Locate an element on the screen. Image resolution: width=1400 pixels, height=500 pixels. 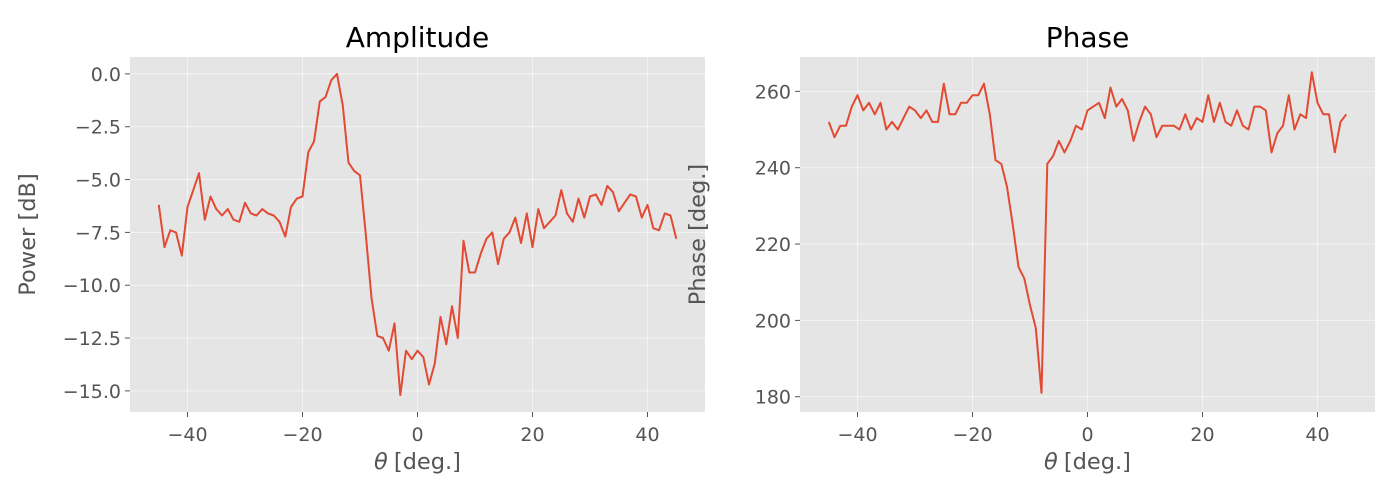
amplitude-x-axis-unit: [deg.] is located at coordinates (427, 462).